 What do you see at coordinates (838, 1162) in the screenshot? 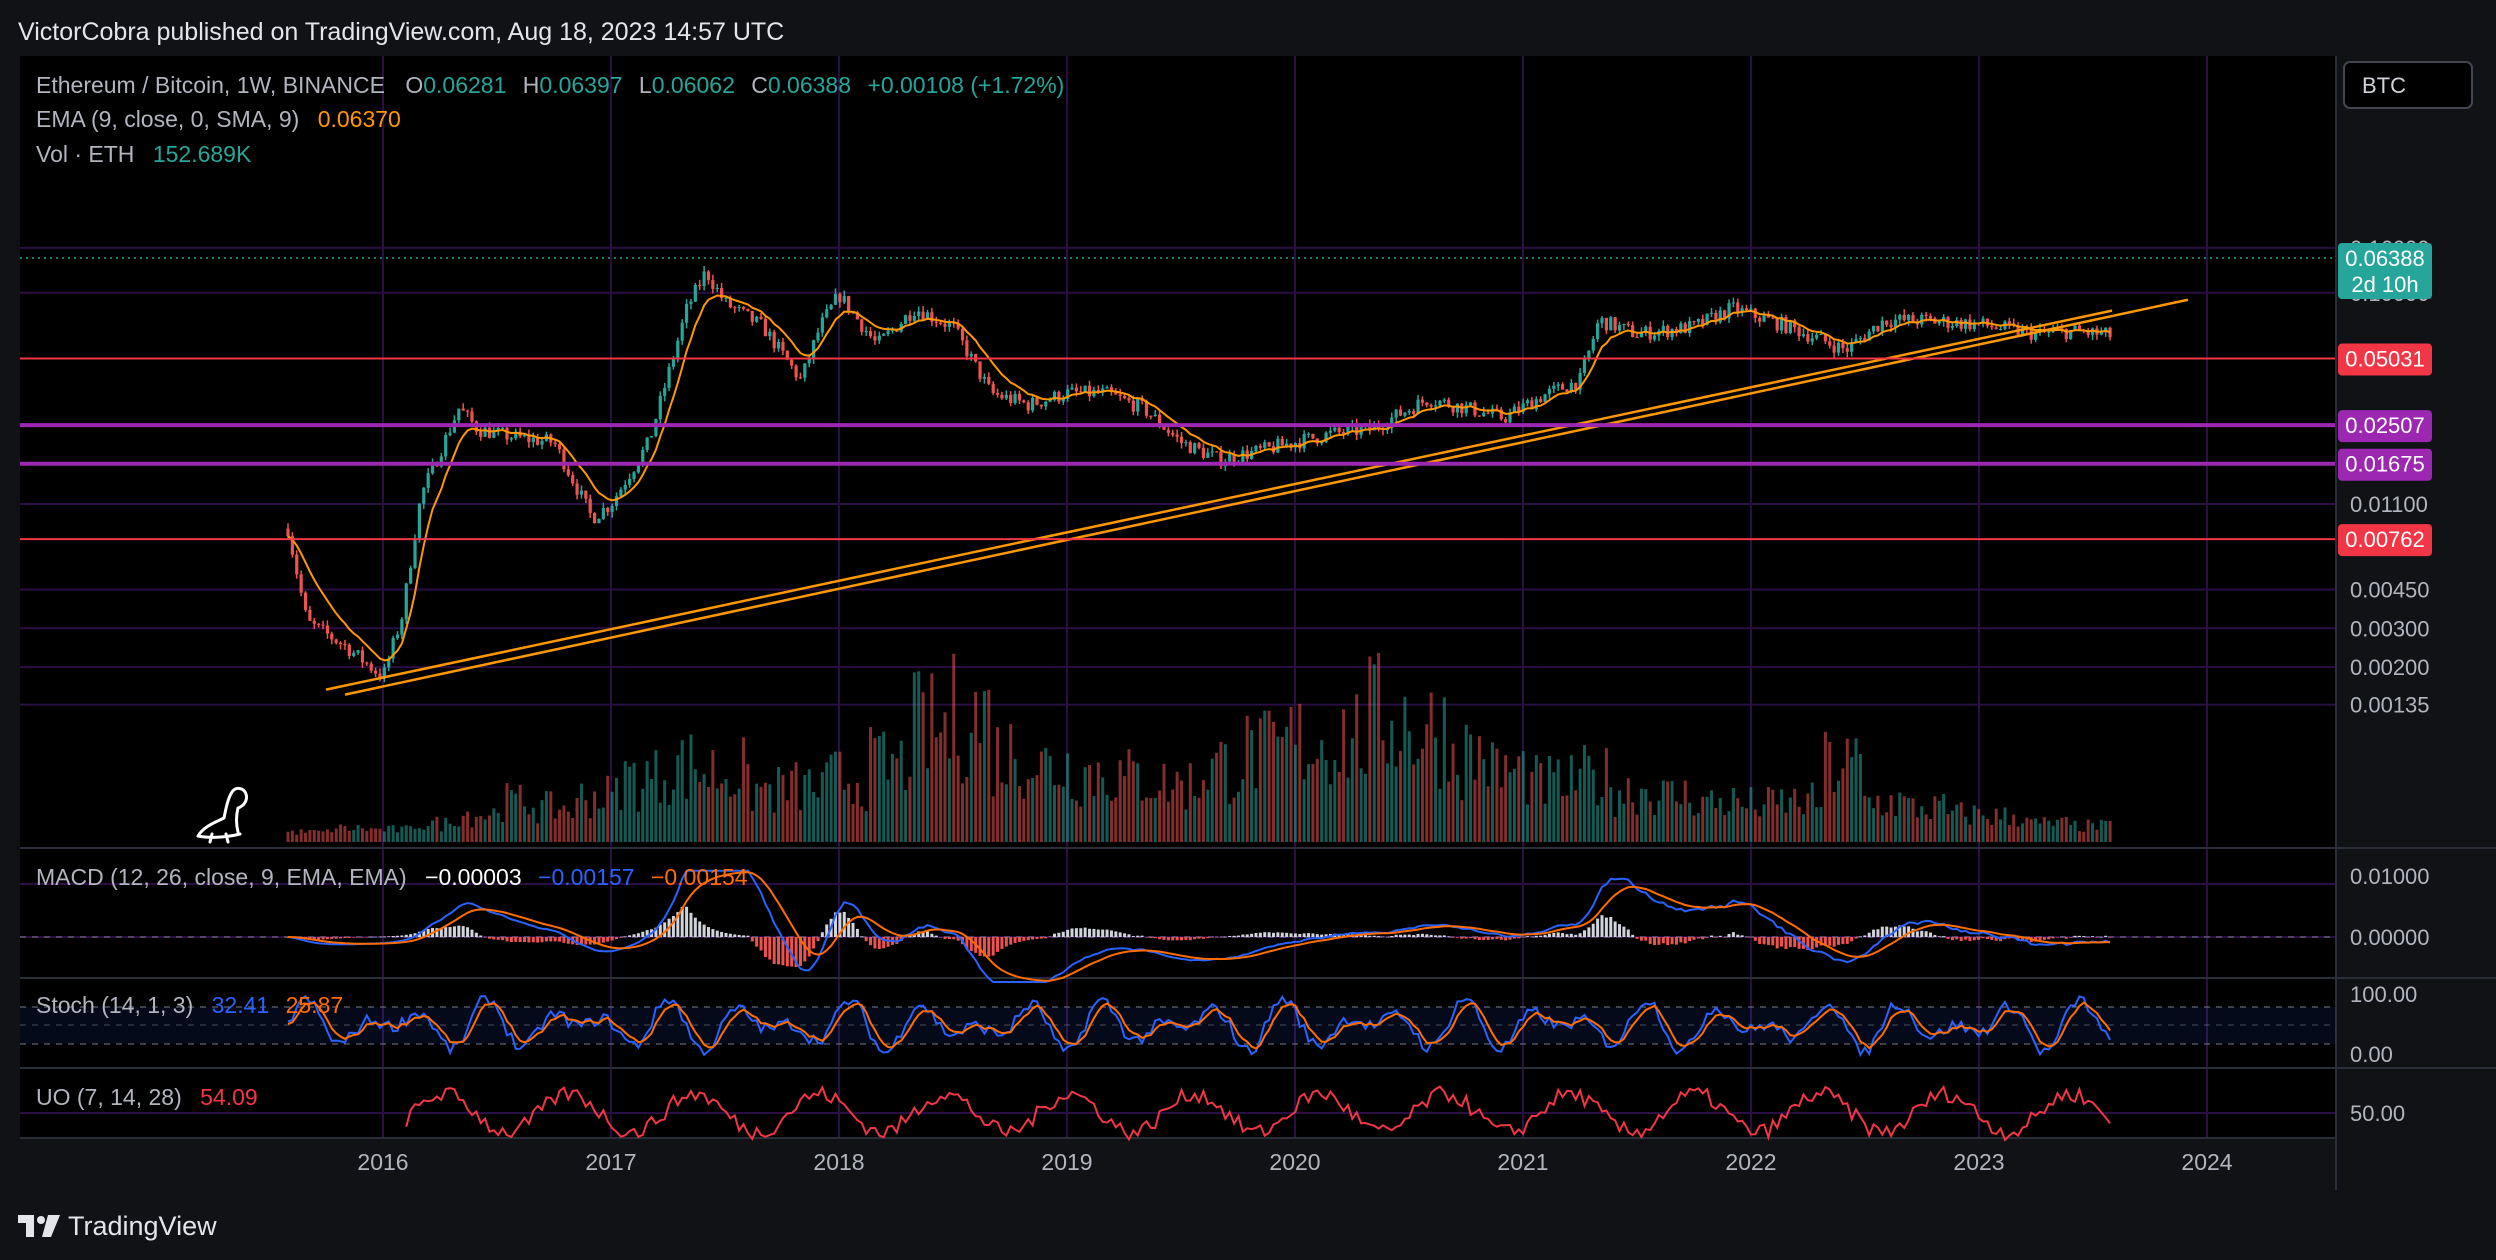
I see `x-tick-2018: 2018` at bounding box center [838, 1162].